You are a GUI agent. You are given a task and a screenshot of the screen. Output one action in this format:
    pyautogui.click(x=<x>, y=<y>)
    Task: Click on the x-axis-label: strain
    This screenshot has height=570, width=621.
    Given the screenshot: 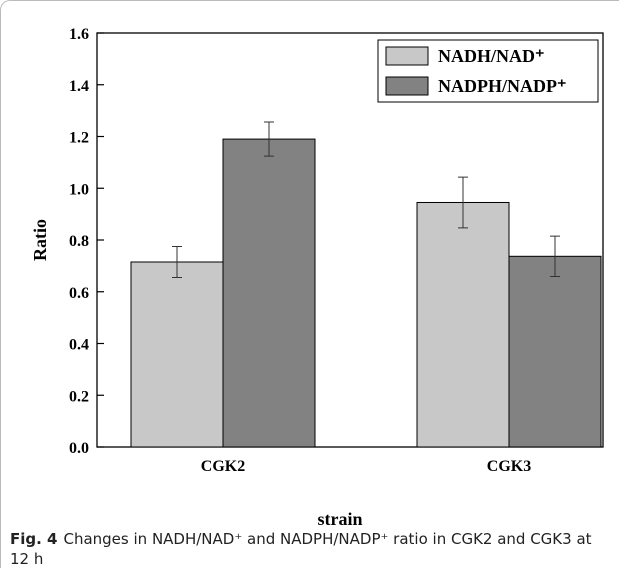 What is the action you would take?
    pyautogui.click(x=340, y=518)
    